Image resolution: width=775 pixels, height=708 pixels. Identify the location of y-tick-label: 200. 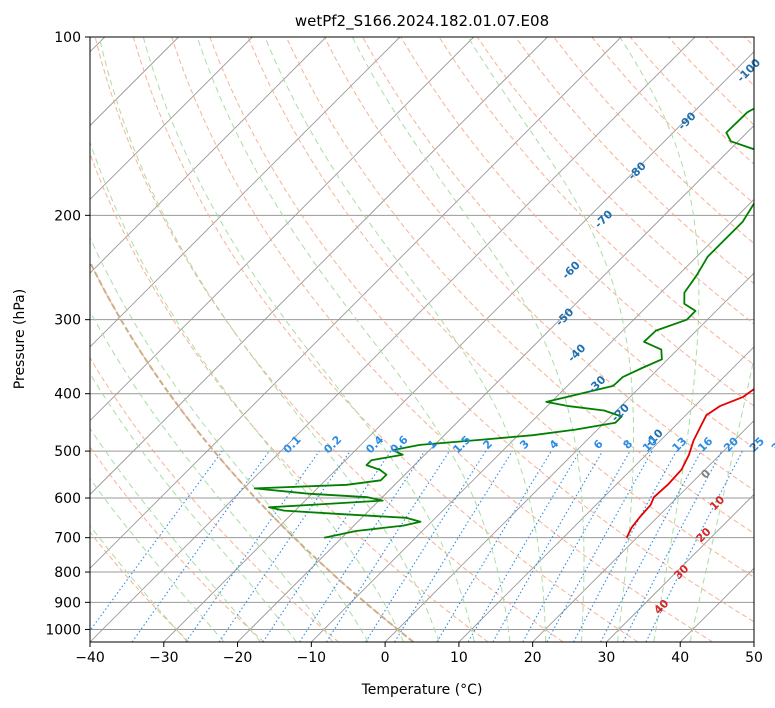
(67, 216).